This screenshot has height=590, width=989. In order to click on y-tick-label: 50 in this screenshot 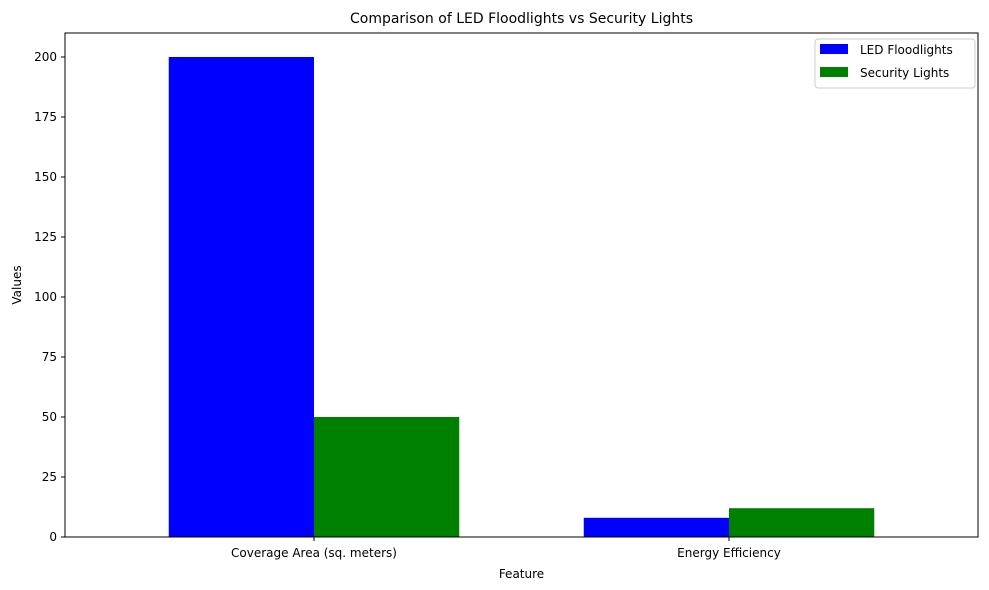, I will do `click(49, 417)`.